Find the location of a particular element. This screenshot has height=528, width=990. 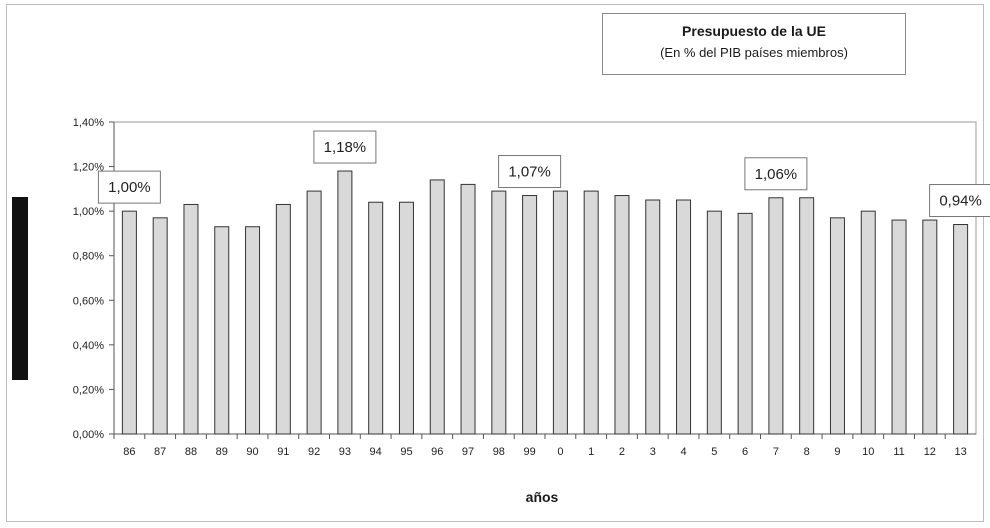

x-tick-label: 4 is located at coordinates (683, 452).